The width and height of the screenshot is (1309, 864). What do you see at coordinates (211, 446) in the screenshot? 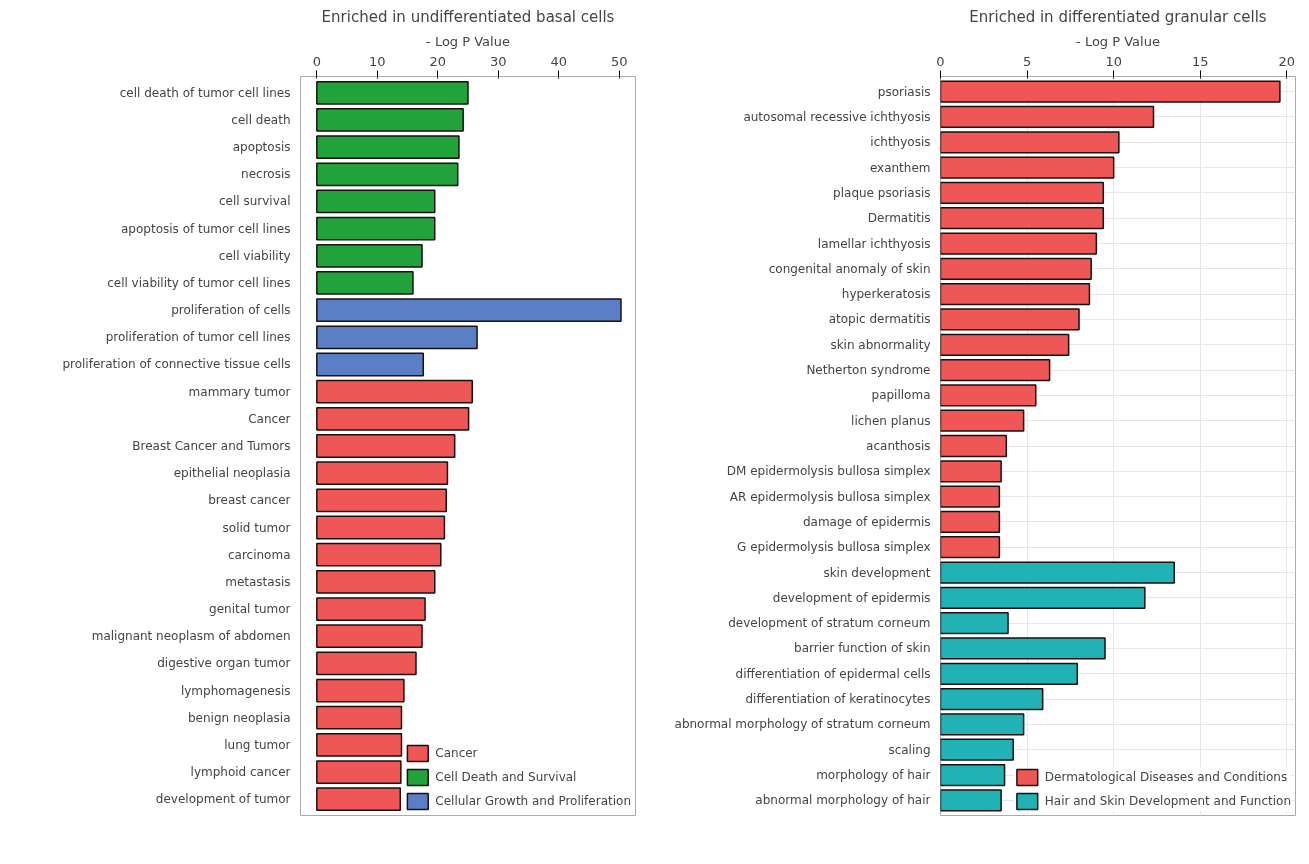
I see `y-tick-label: Breast Cancer and Tumors` at bounding box center [211, 446].